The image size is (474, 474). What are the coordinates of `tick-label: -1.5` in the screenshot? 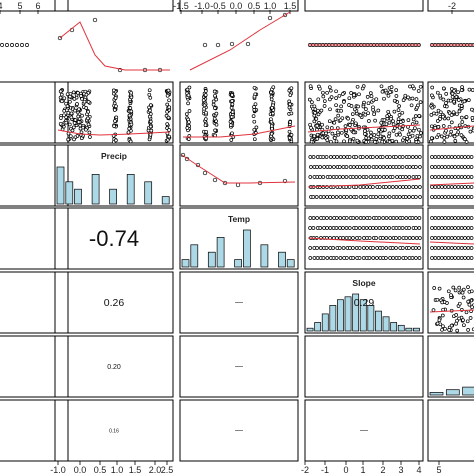 It's located at (181, 6).